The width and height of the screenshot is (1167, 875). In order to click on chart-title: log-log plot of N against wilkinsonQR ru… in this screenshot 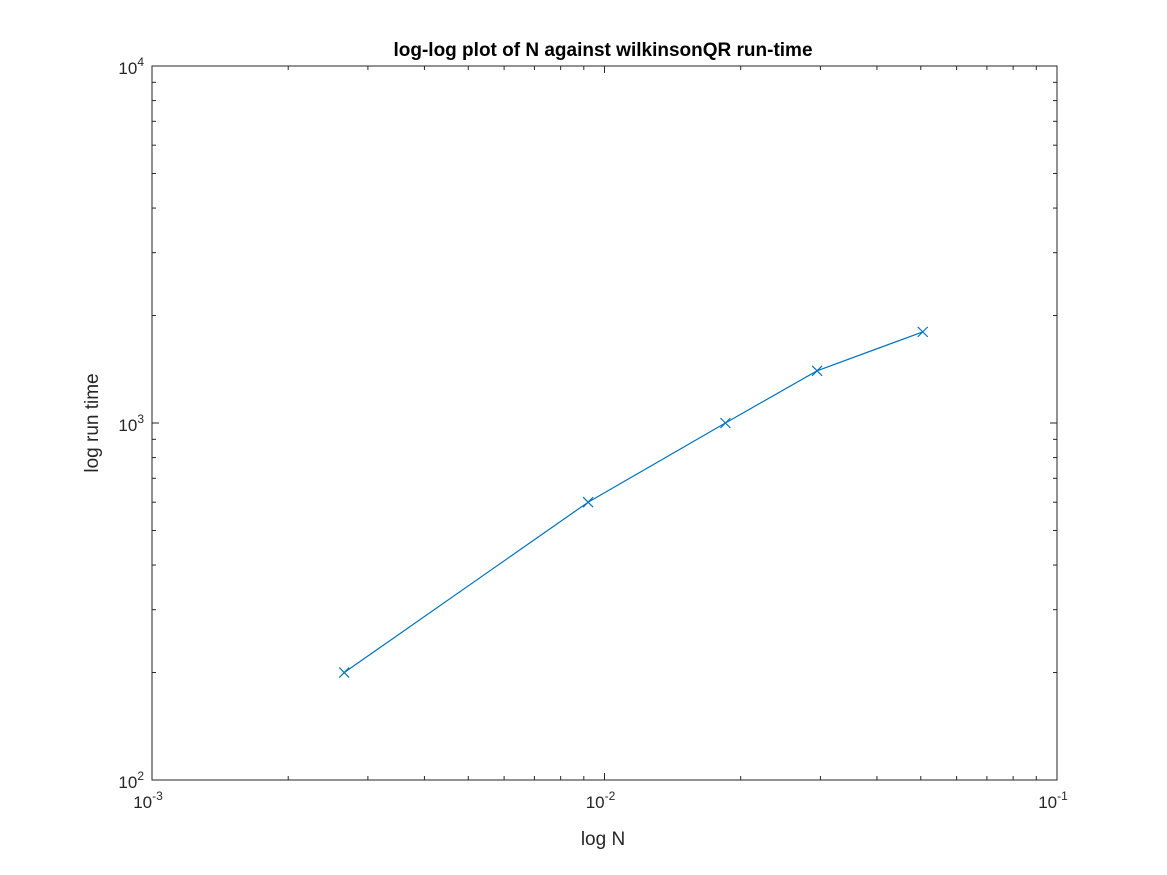, I will do `click(602, 50)`.